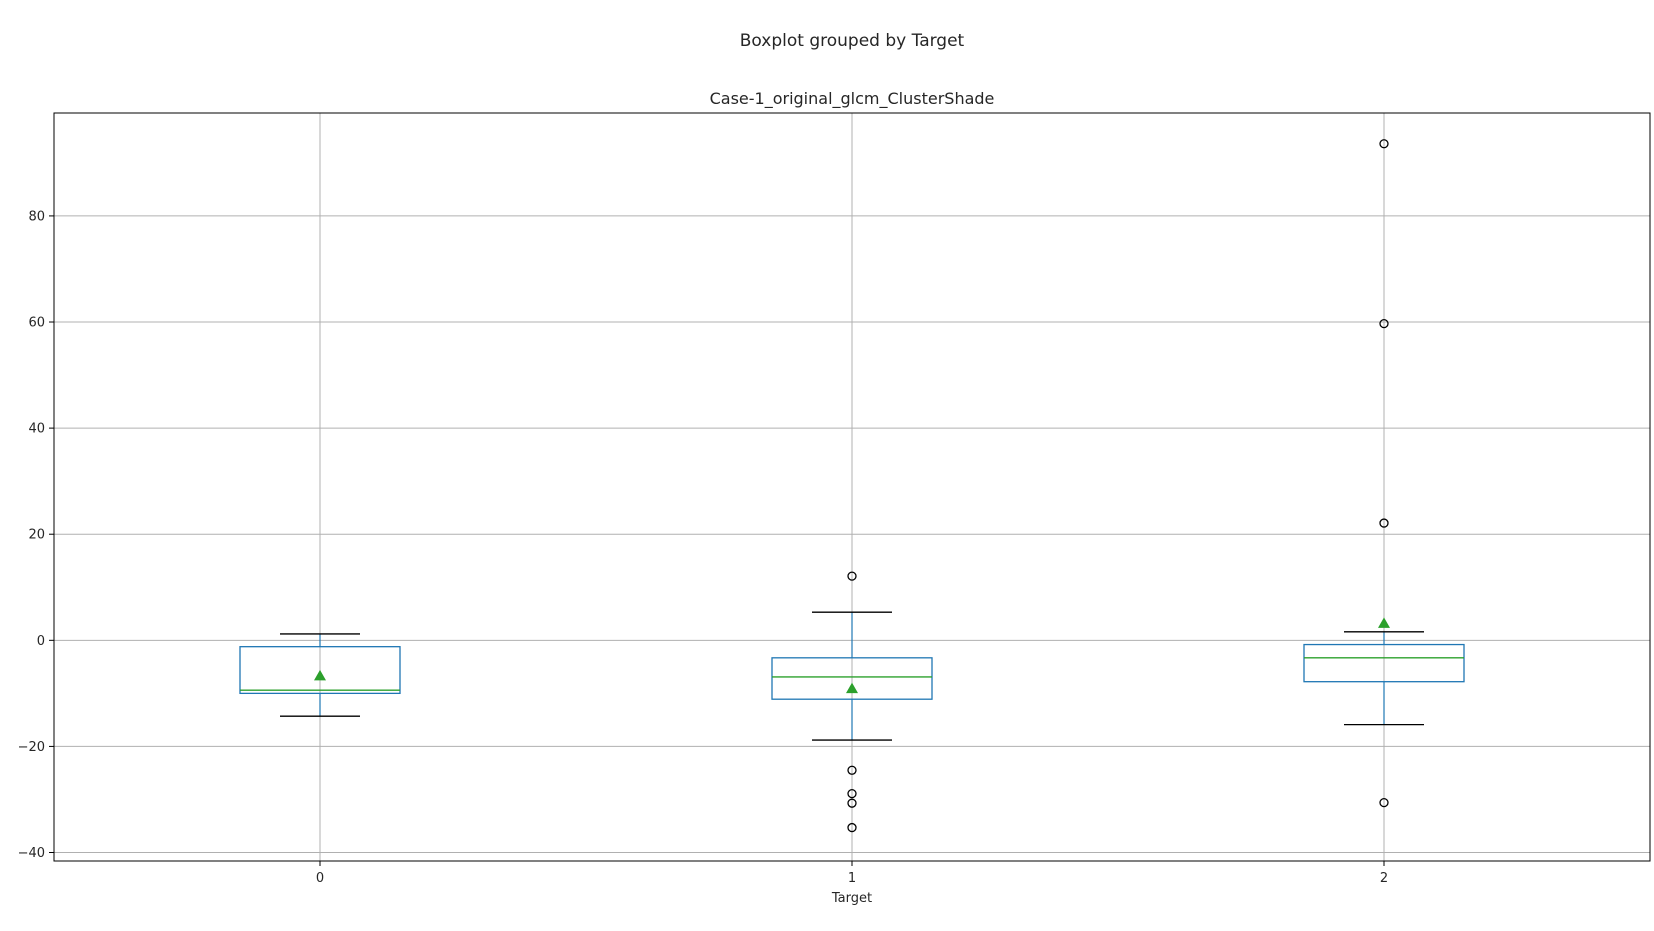  Describe the element at coordinates (41, 641) in the screenshot. I see `y-tick-label: 0` at that location.